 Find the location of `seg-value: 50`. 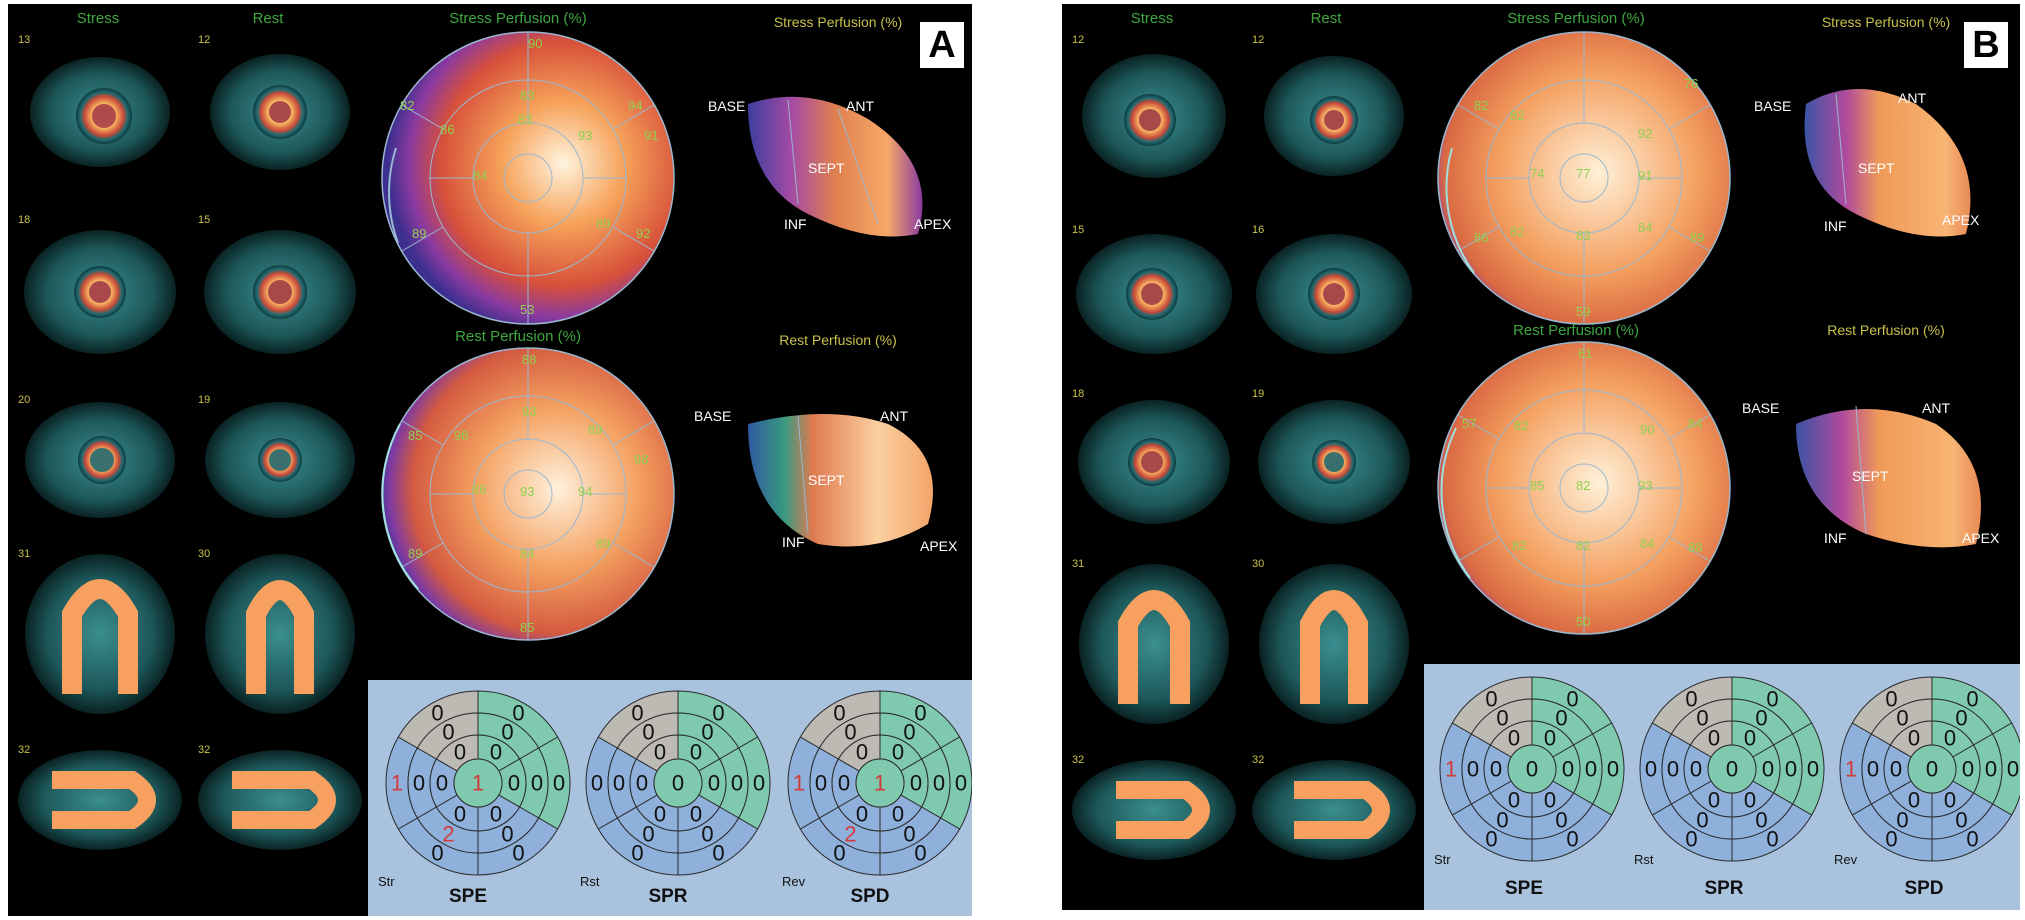

seg-value: 50 is located at coordinates (1583, 621).